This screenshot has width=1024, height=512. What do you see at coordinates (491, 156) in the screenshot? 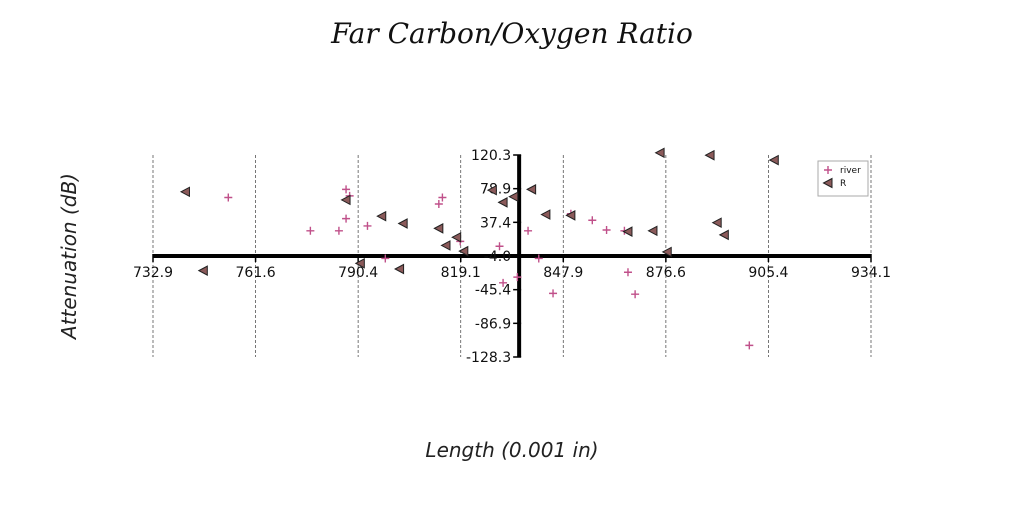
I see `y-tick-label: 120.3` at bounding box center [491, 156].